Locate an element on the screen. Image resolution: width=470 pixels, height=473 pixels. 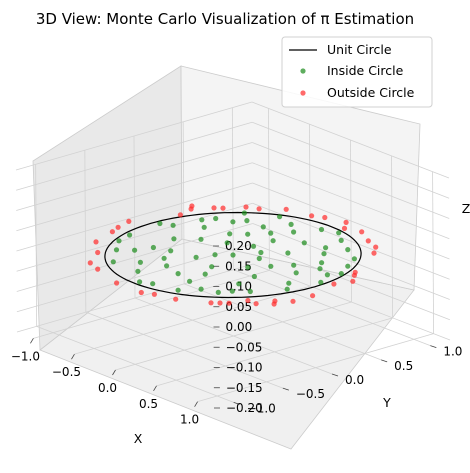
y-axis-label: Y is located at coordinates (386, 402).